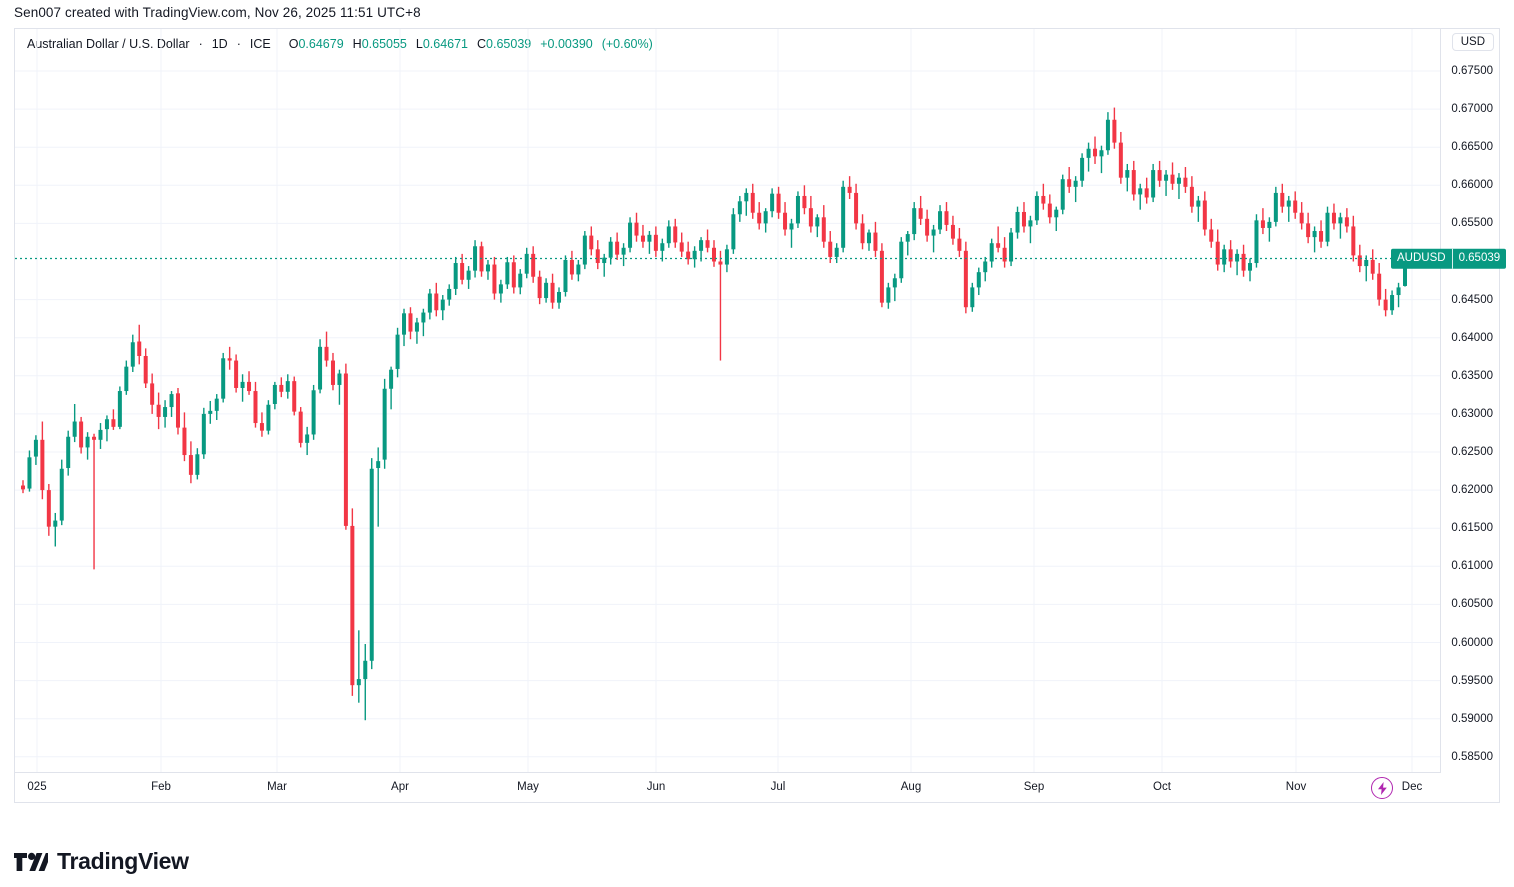 This screenshot has width=1514, height=887. Describe the element at coordinates (1296, 787) in the screenshot. I see `time-tick-nov: Nov` at that location.